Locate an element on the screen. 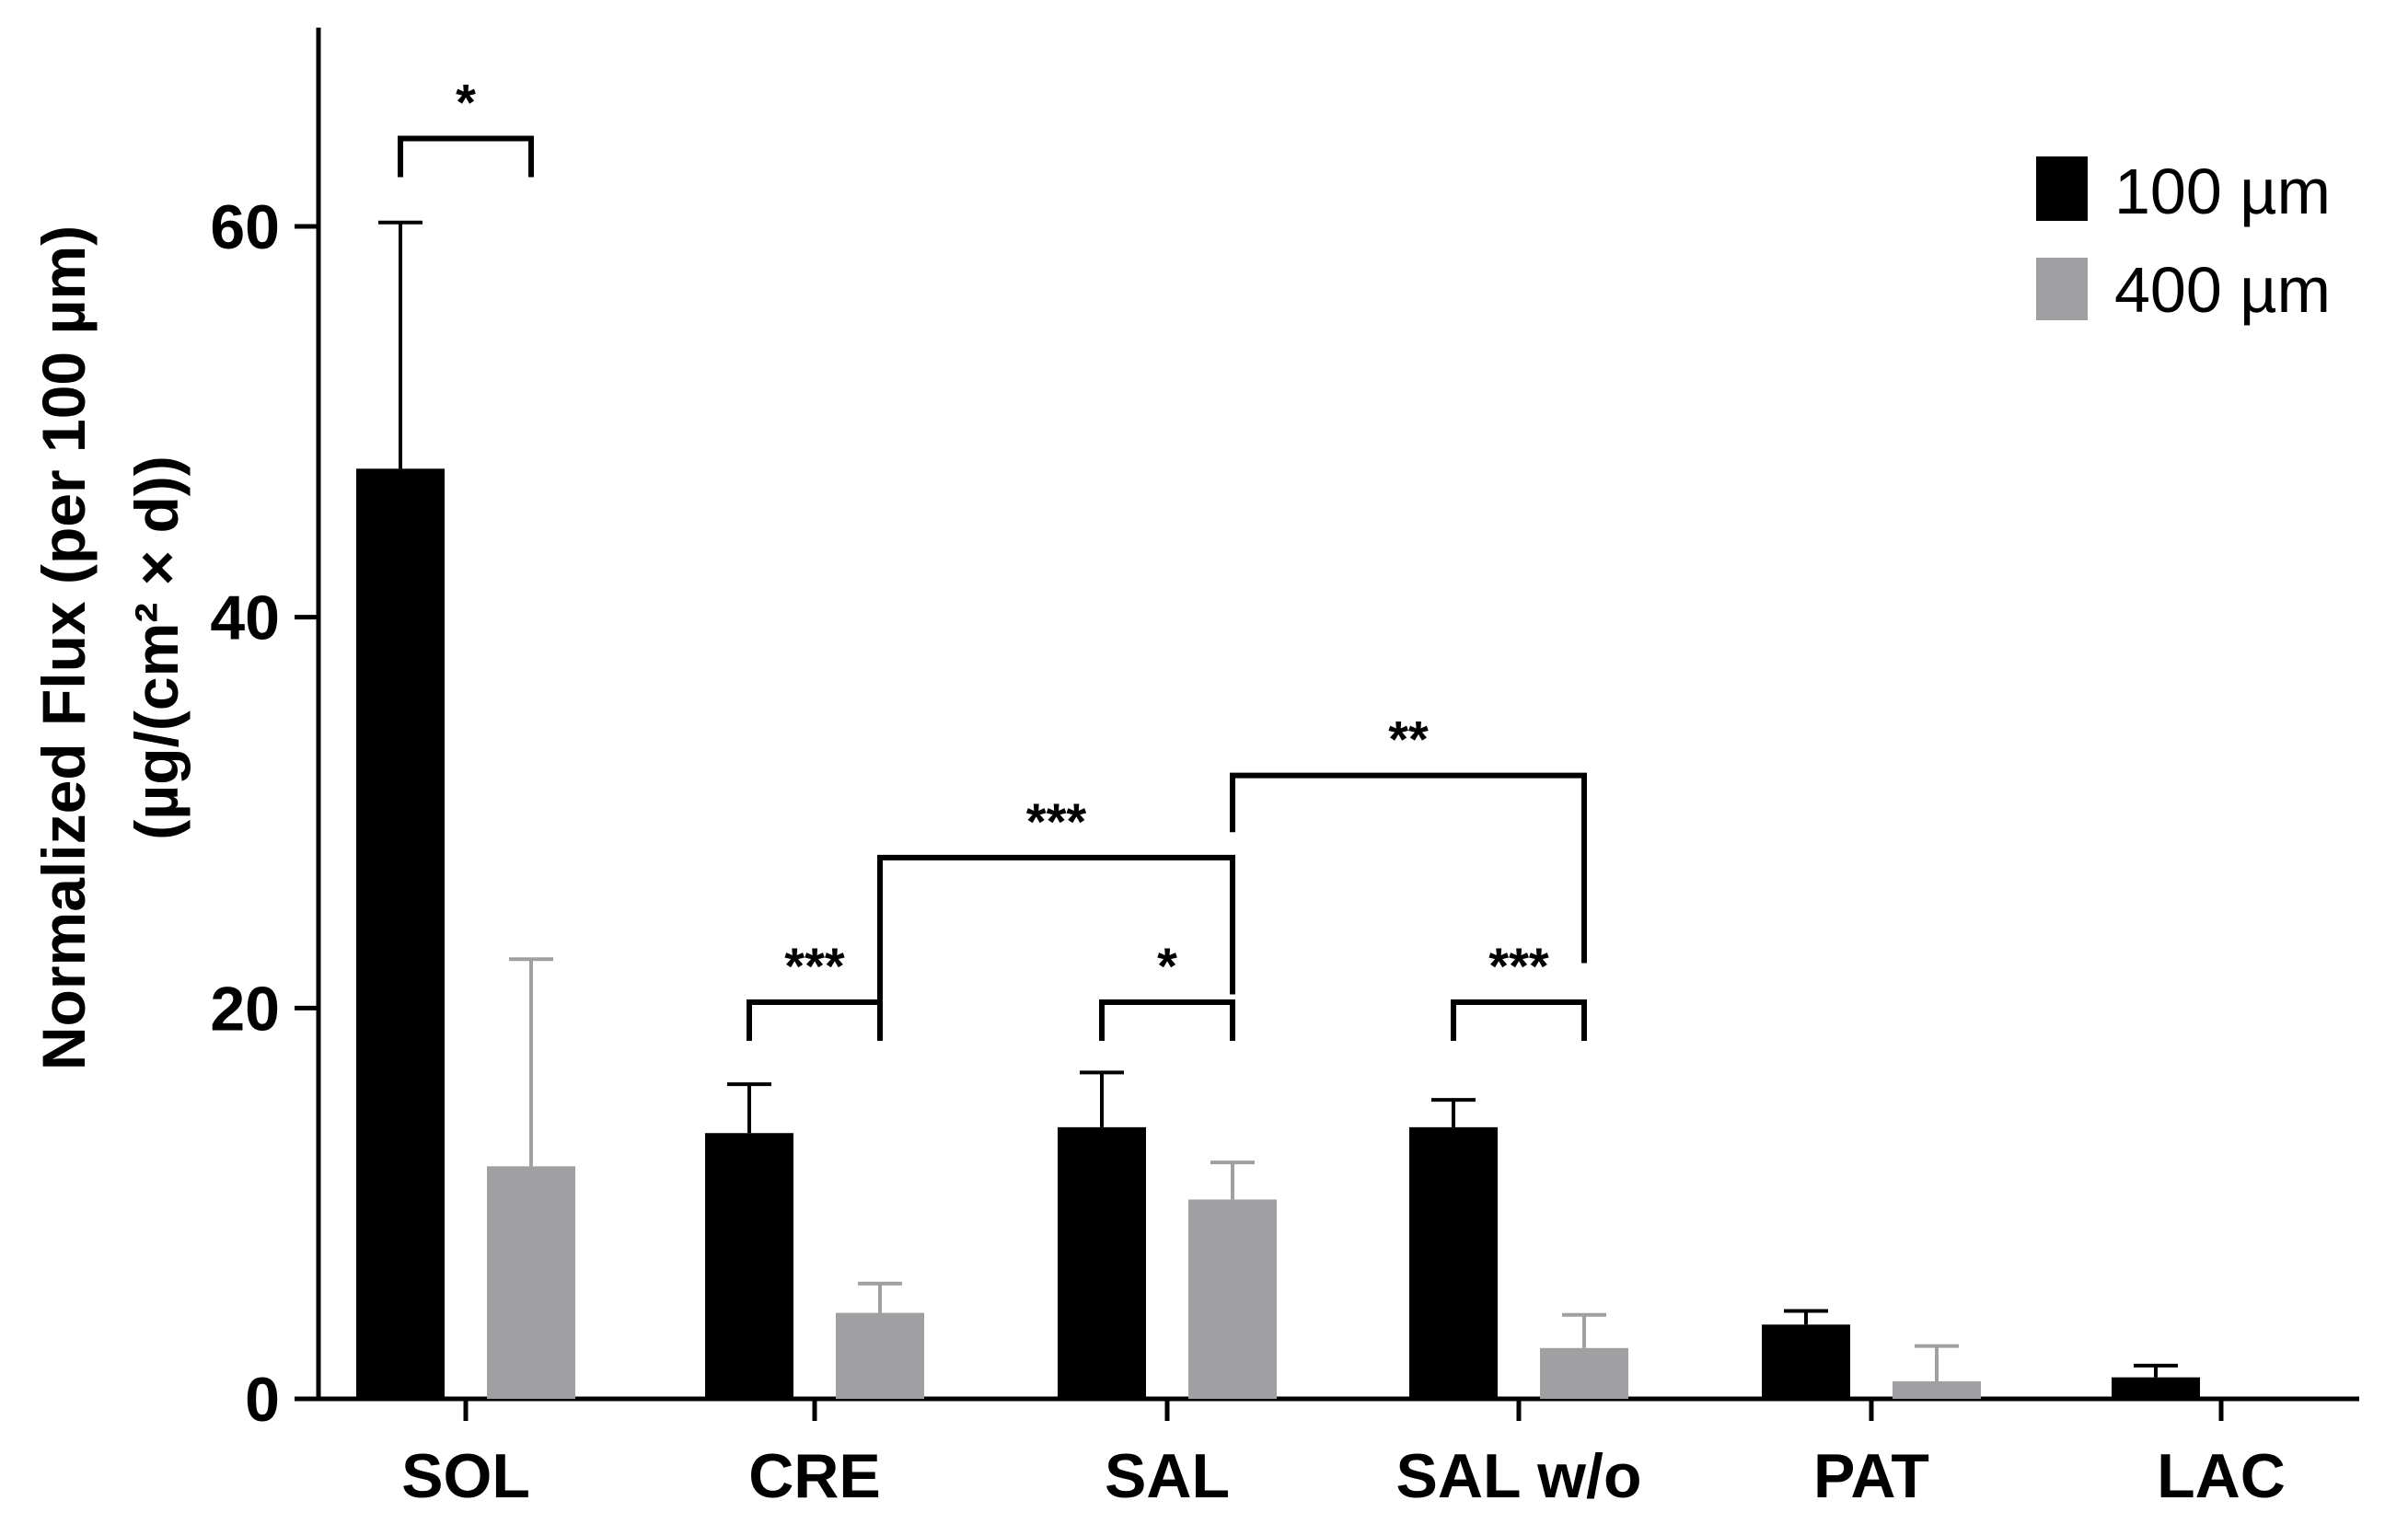 Image resolution: width=2408 pixels, height=1524 pixels. error-bar-pat-400um is located at coordinates (1937, 1362).